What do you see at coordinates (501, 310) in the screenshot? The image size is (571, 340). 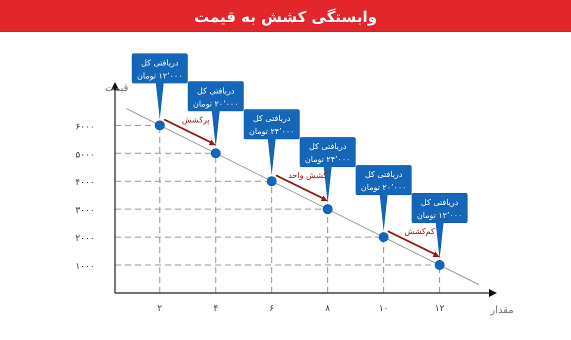 I see `x-axis-title: مقدار` at bounding box center [501, 310].